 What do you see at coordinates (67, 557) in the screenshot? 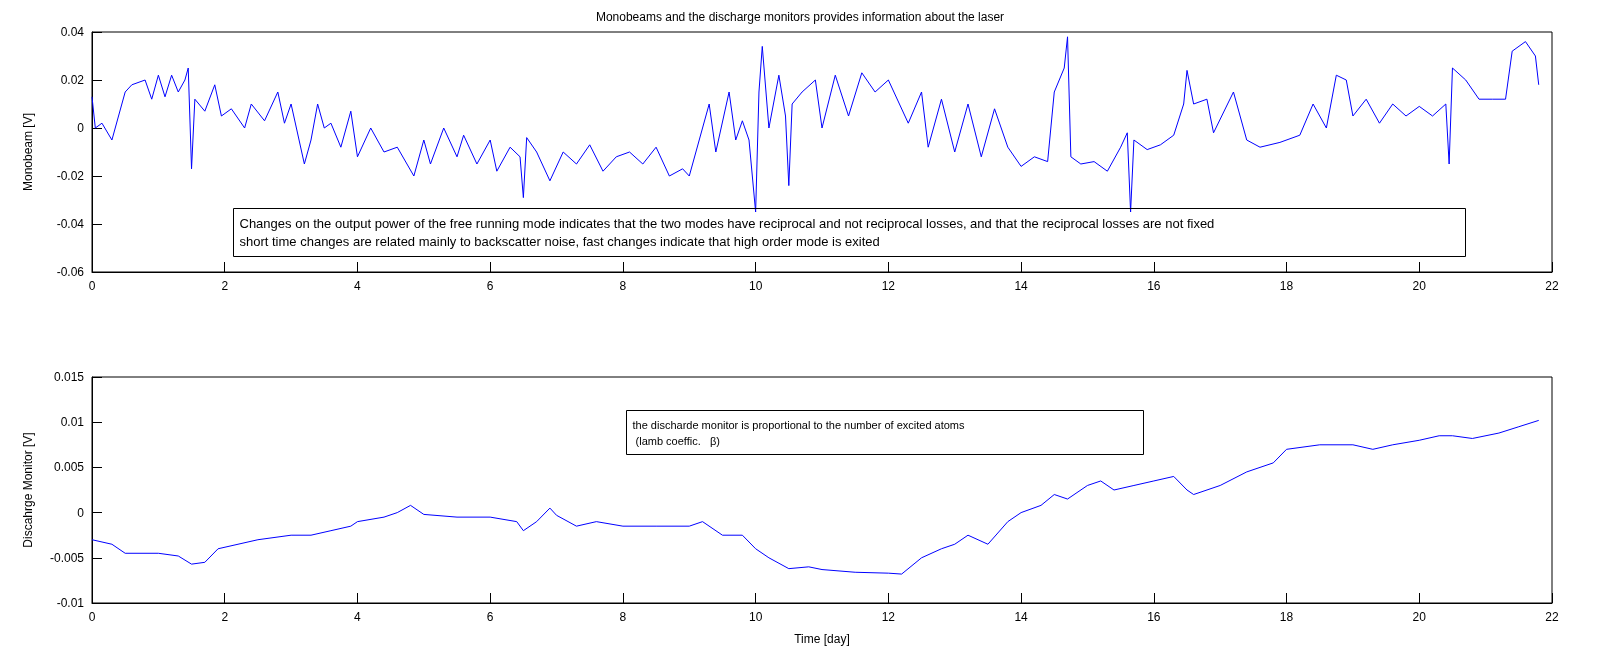
I see `y-tick-label: -0.005` at bounding box center [67, 557].